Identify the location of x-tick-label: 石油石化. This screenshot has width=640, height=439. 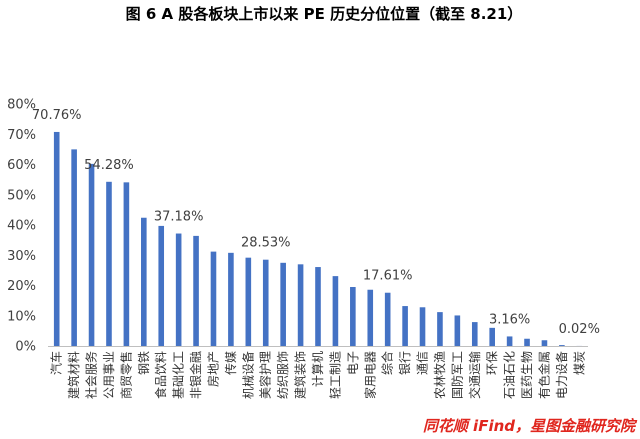
(510, 375).